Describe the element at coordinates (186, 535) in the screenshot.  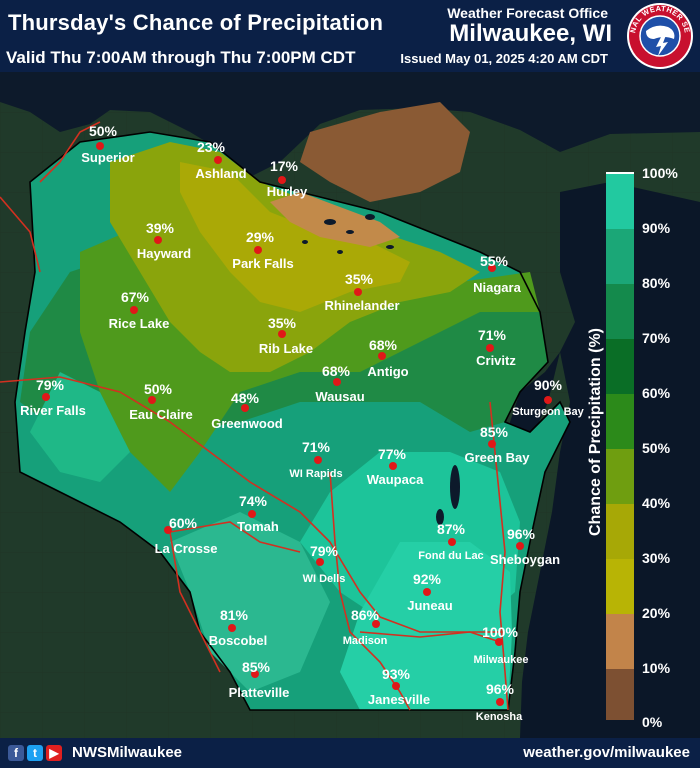
I see `place-la-crosse: 60% La Crosse` at that location.